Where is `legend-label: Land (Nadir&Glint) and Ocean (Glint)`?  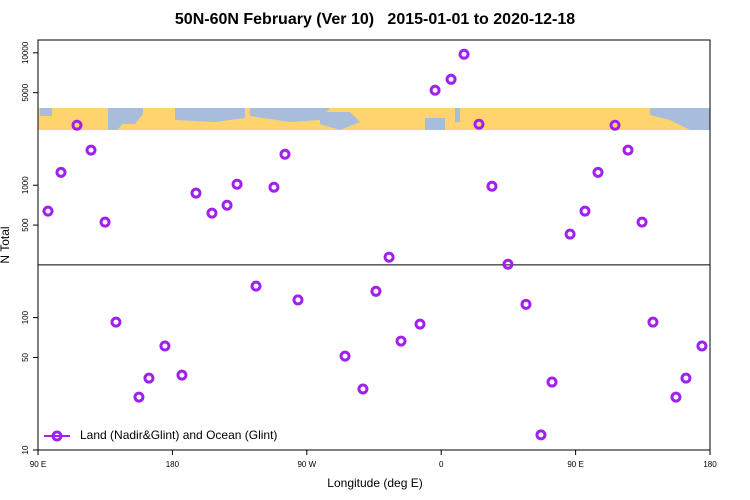 legend-label: Land (Nadir&Glint) and Ocean (Glint) is located at coordinates (178, 435).